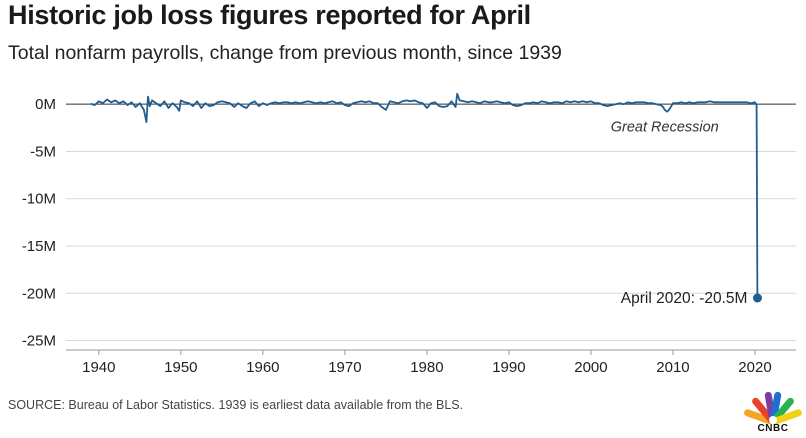 The width and height of the screenshot is (806, 438). Describe the element at coordinates (43, 151) in the screenshot. I see `y-tick-label: -5M` at that location.